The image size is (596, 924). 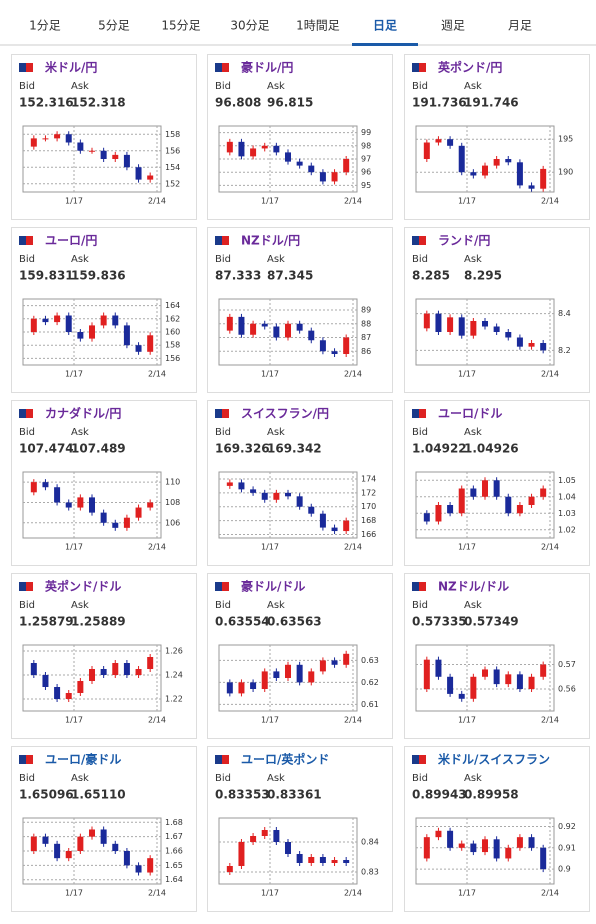 What do you see at coordinates (564, 350) in the screenshot?
I see `y-tick-label: 8.2` at bounding box center [564, 350].